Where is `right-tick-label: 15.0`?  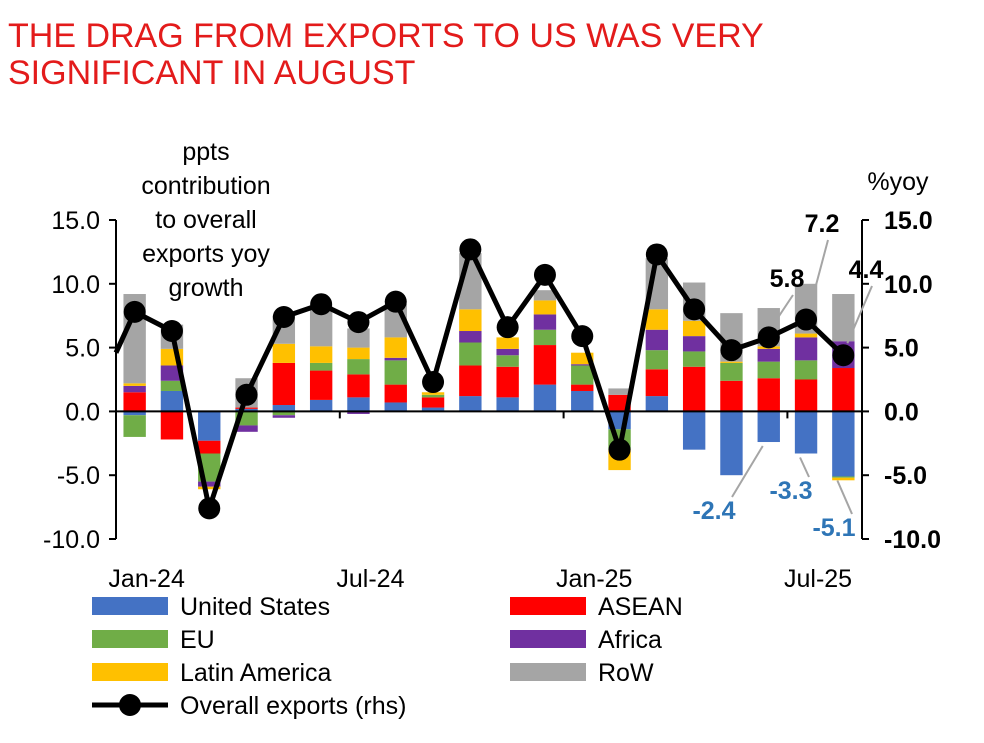
right-tick-label: 15.0 is located at coordinates (908, 221).